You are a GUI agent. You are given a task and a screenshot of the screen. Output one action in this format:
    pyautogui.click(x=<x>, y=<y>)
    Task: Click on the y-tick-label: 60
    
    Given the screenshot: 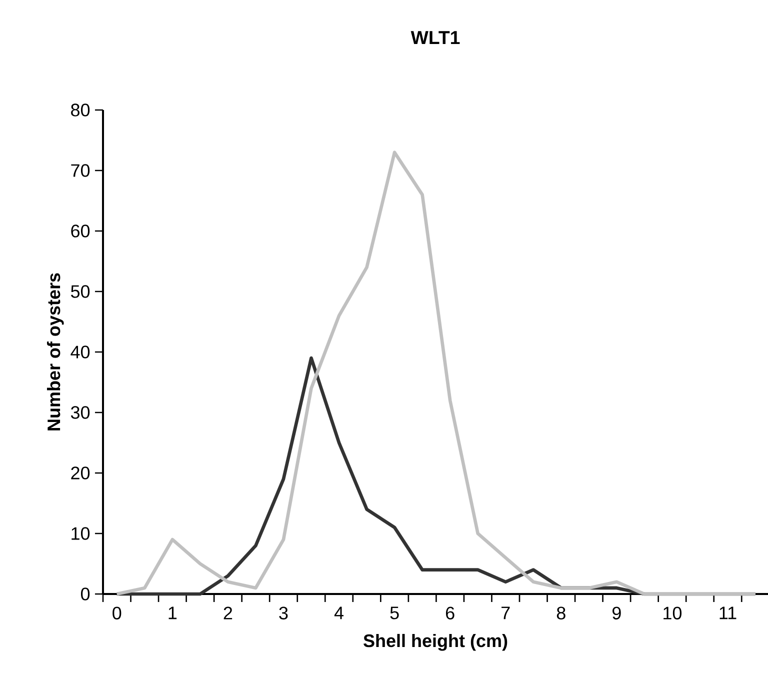 What is the action you would take?
    pyautogui.click(x=80, y=231)
    